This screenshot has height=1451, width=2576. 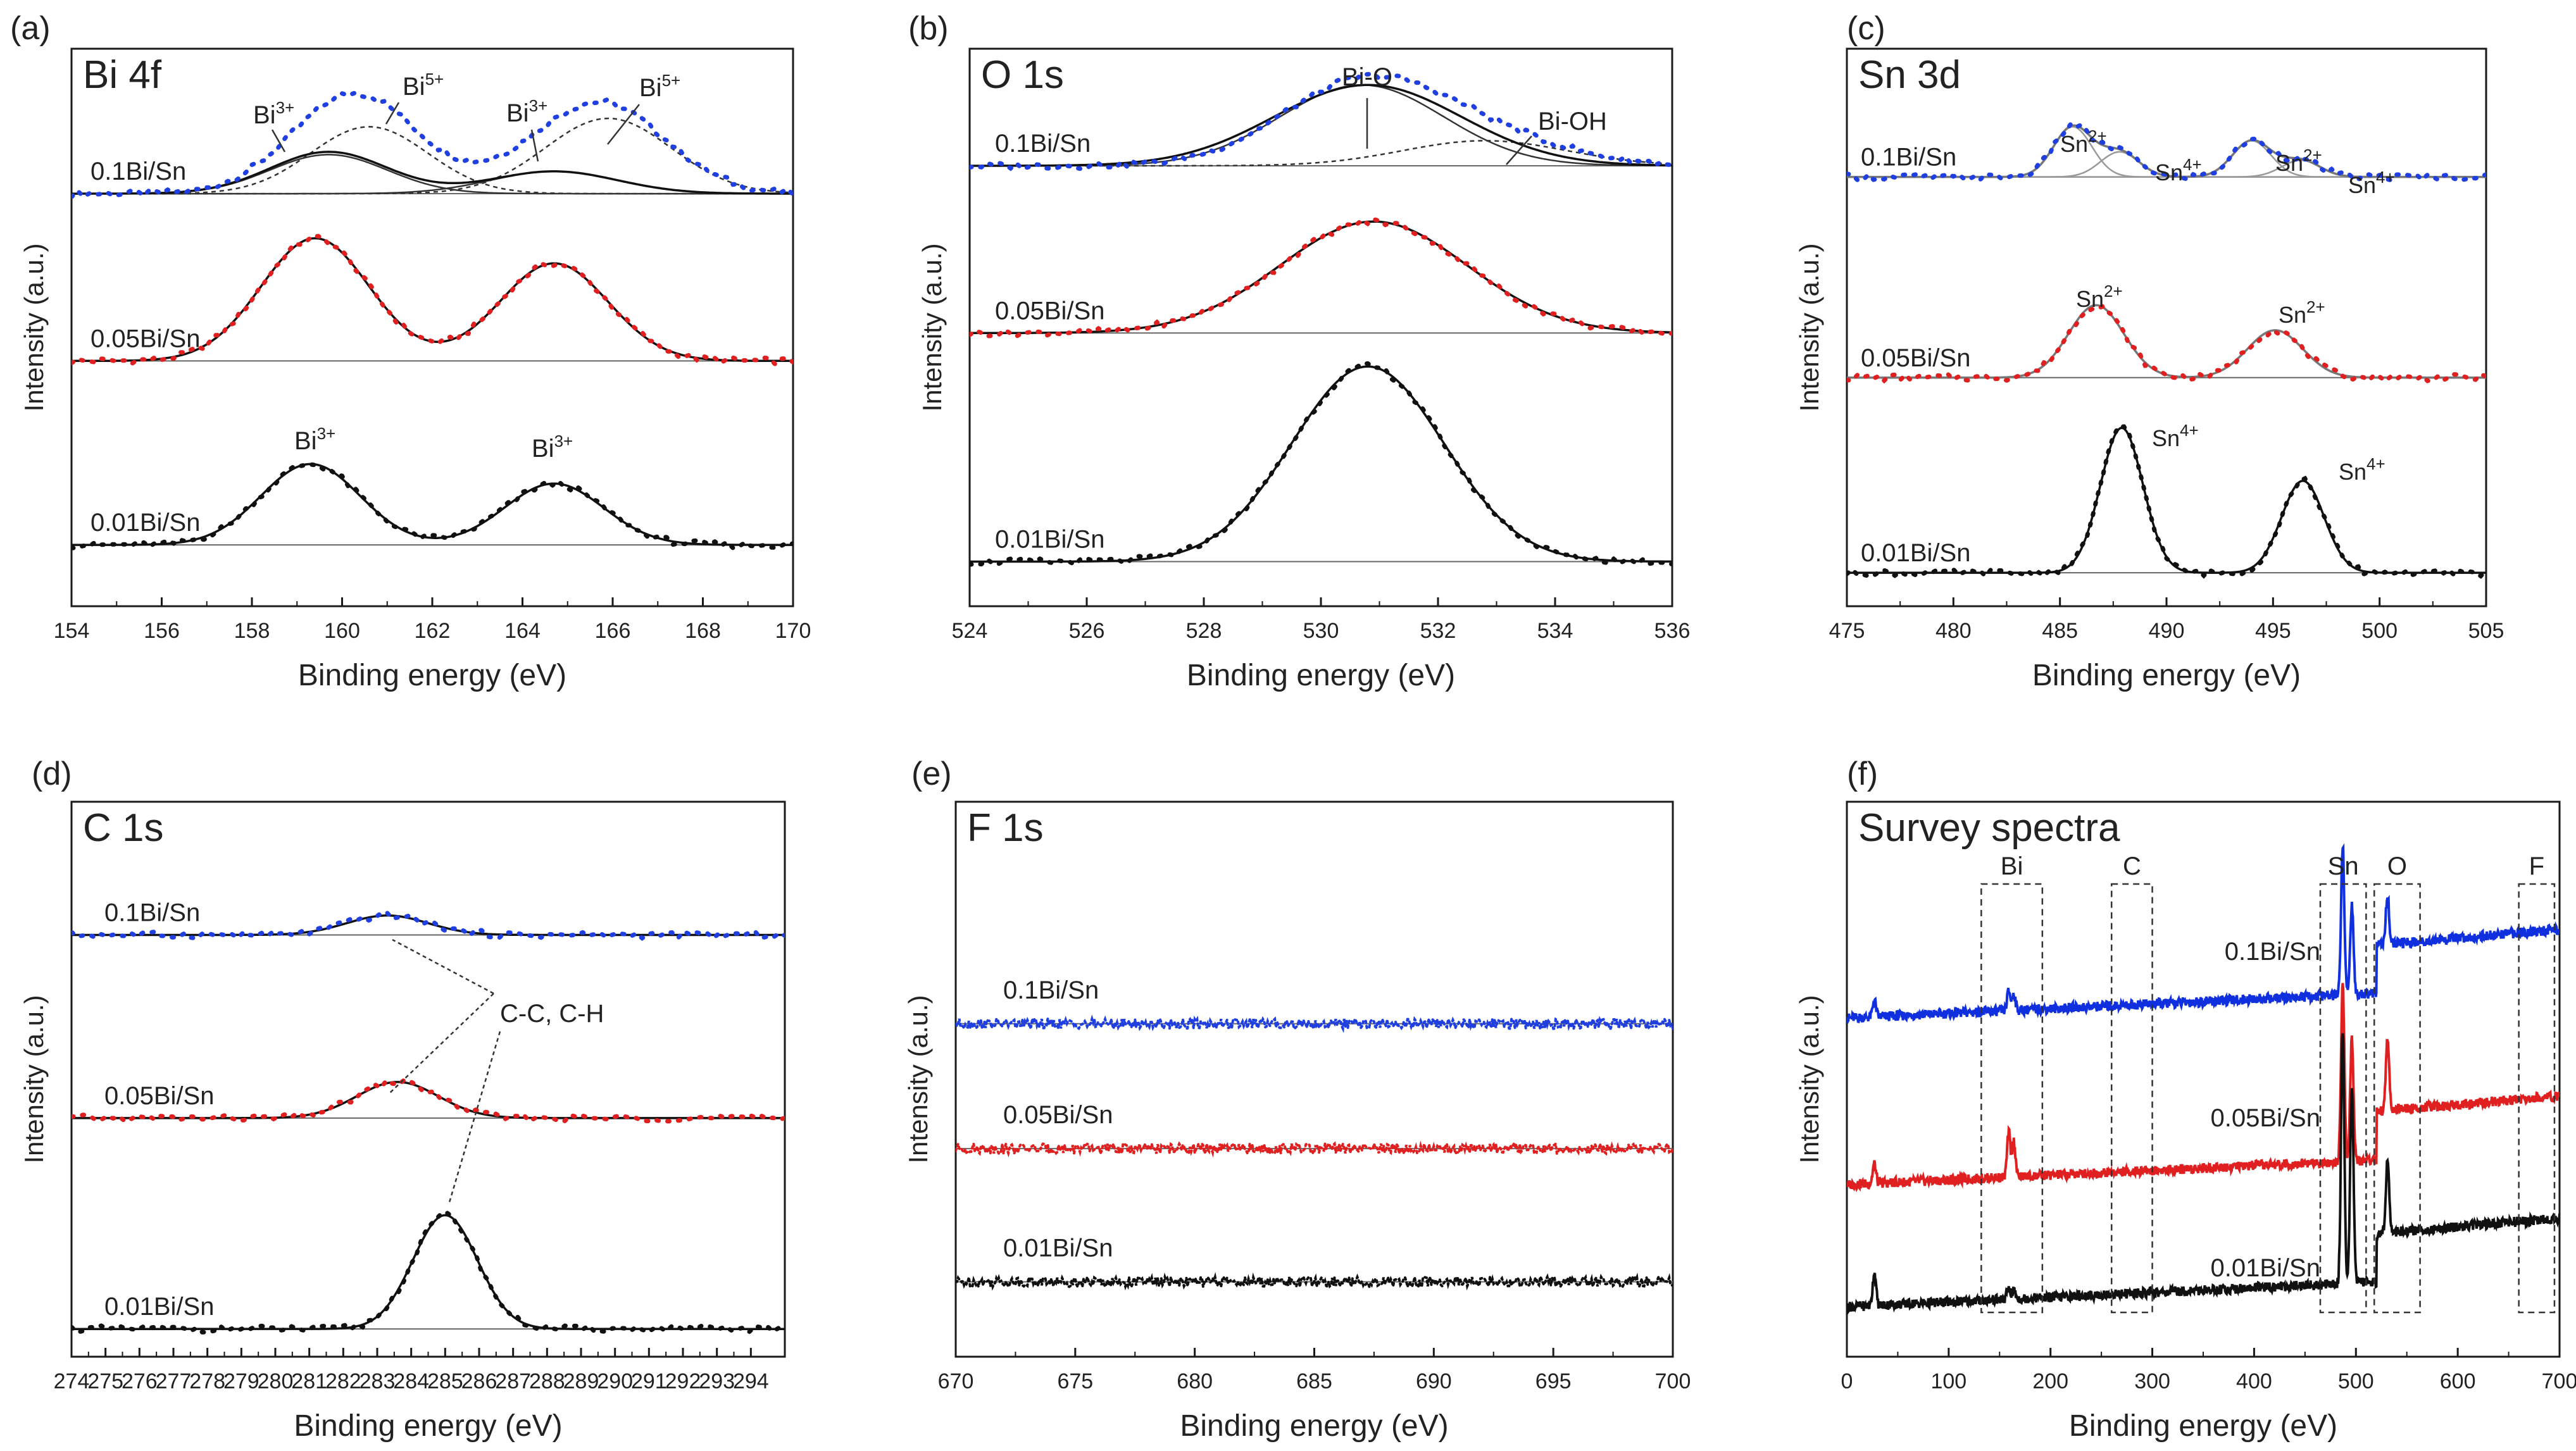 What do you see at coordinates (1866, 28) in the screenshot?
I see `panel-label: (c)` at bounding box center [1866, 28].